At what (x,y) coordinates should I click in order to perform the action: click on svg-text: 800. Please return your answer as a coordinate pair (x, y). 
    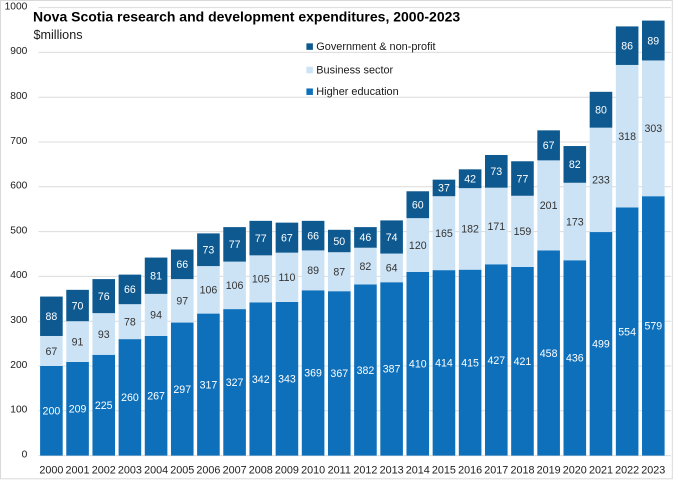
    Looking at the image, I should click on (18, 96).